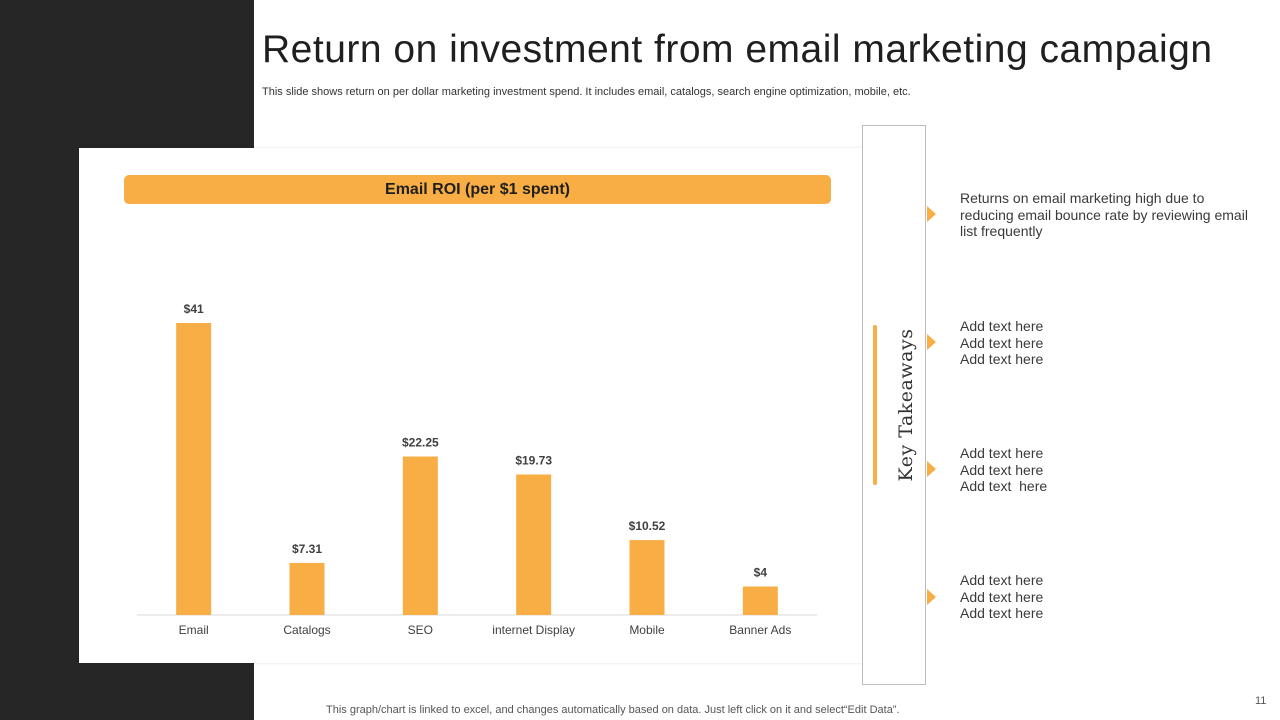 The image size is (1280, 720). I want to click on key-takeaways-box, so click(894, 405).